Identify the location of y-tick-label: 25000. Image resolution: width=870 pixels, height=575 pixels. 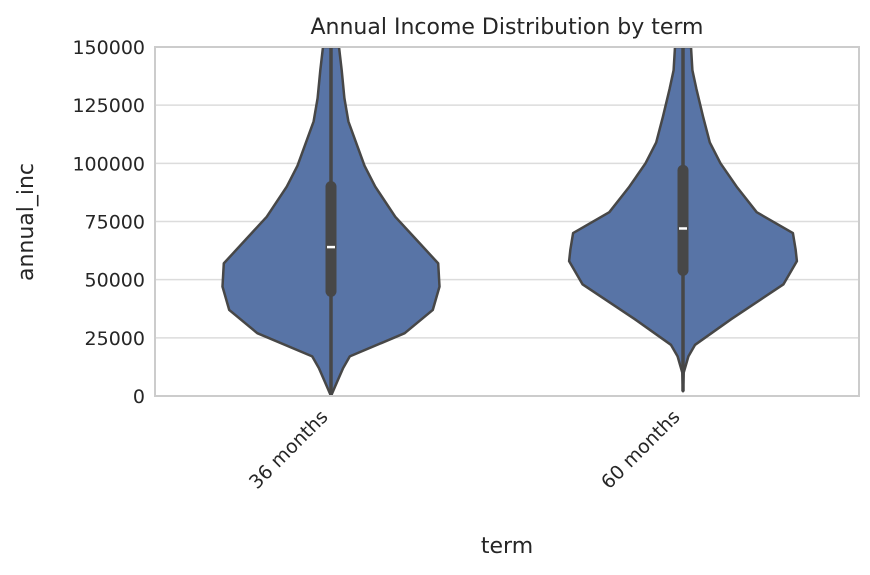
(115, 339).